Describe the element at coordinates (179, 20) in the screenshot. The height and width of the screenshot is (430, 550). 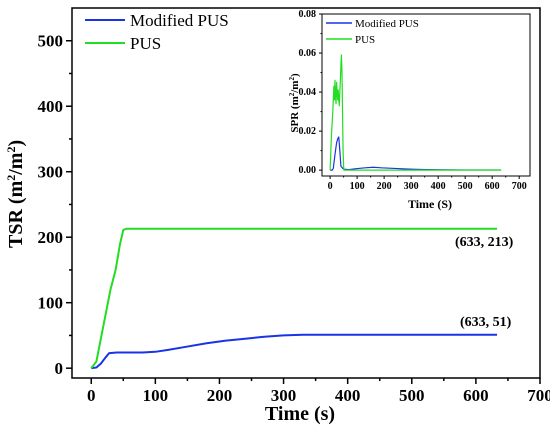
I see `legend-label-modified-pus: Modified PUS` at that location.